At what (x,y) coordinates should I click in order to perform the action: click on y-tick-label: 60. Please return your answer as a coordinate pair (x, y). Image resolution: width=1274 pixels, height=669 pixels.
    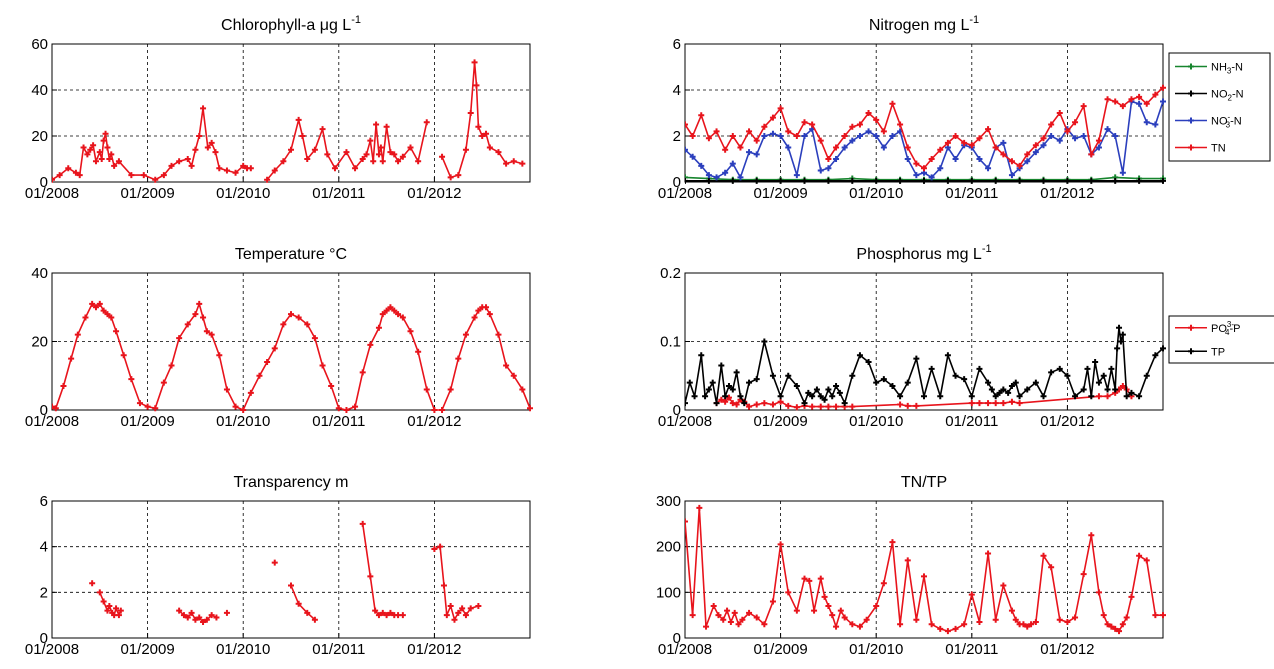
    Looking at the image, I should click on (39, 44).